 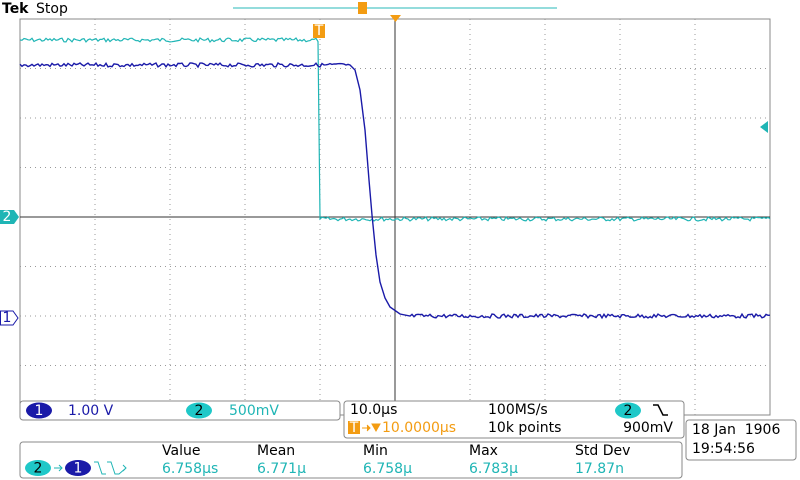 I want to click on horizontal-scale: 10.0µs, so click(x=373, y=410).